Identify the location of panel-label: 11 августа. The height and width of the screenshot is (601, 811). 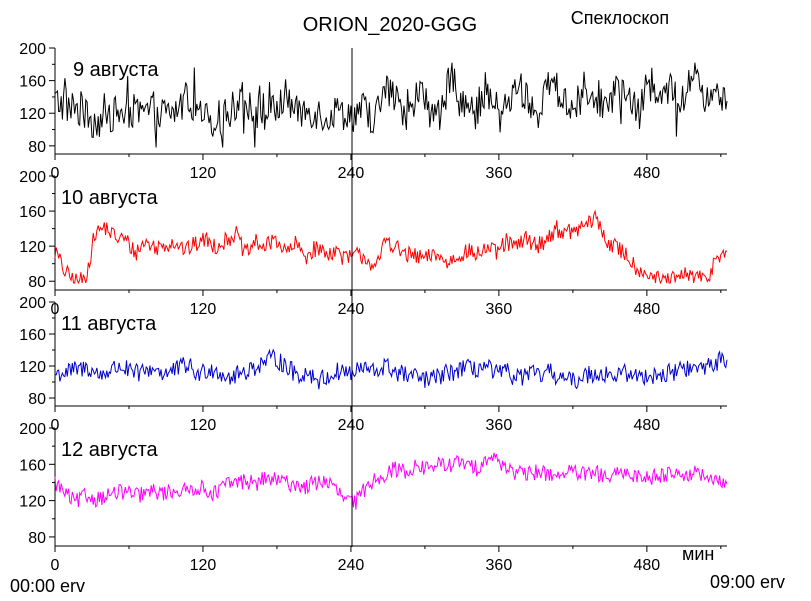
(109, 324).